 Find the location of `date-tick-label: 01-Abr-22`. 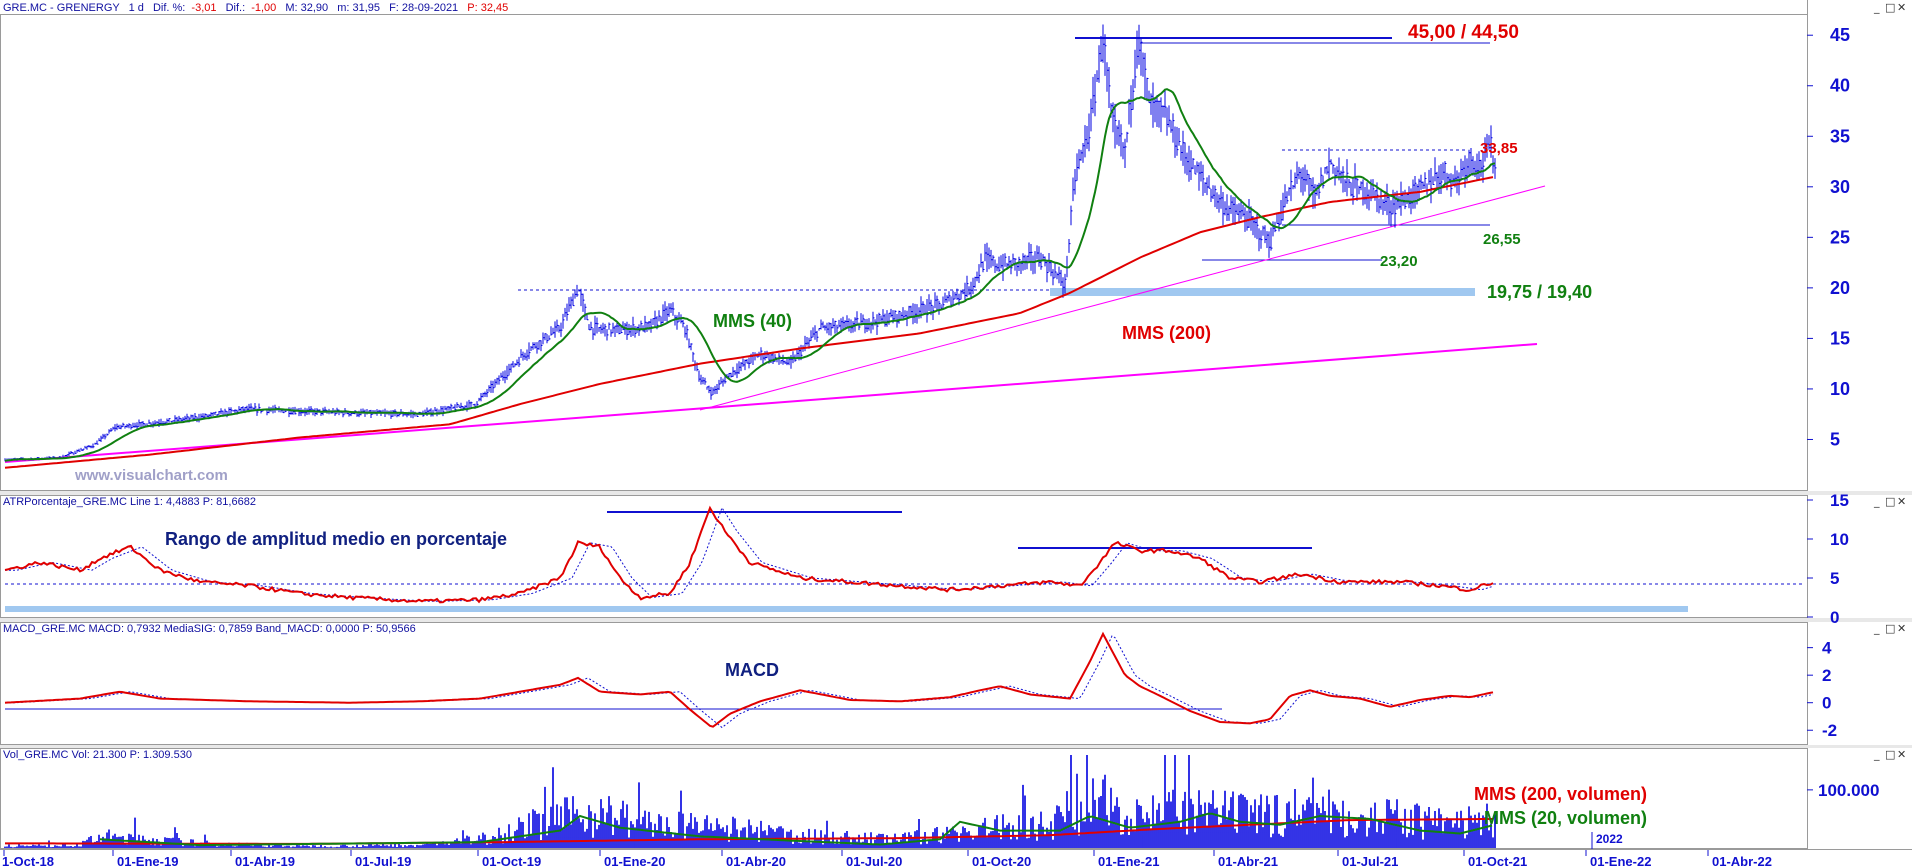

date-tick-label: 01-Abr-22 is located at coordinates (1742, 860).